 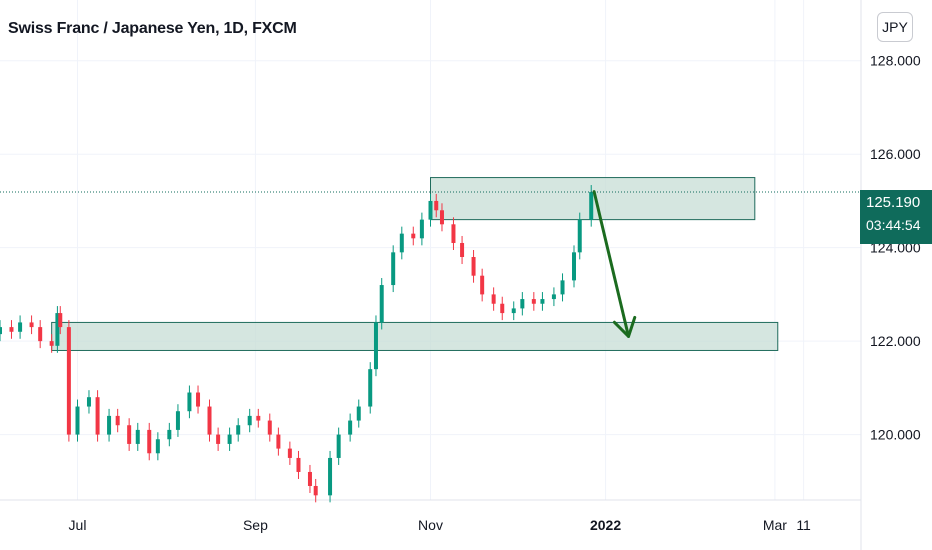 What do you see at coordinates (624, 326) in the screenshot?
I see `down-arrow-head` at bounding box center [624, 326].